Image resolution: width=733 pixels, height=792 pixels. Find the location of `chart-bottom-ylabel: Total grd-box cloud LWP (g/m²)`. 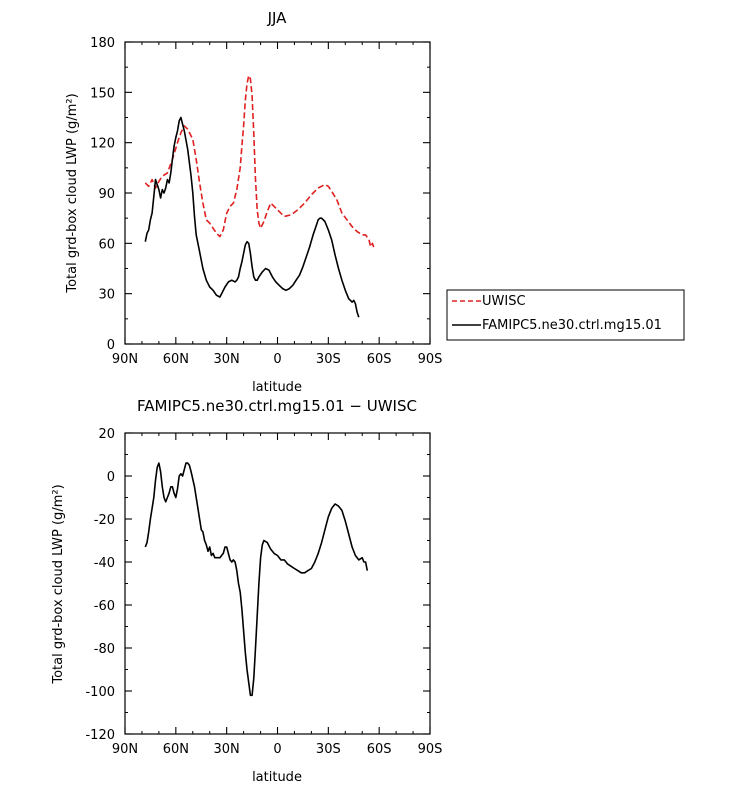

chart-bottom-ylabel: Total grd-box cloud LWP (g/m²) is located at coordinates (58, 584).